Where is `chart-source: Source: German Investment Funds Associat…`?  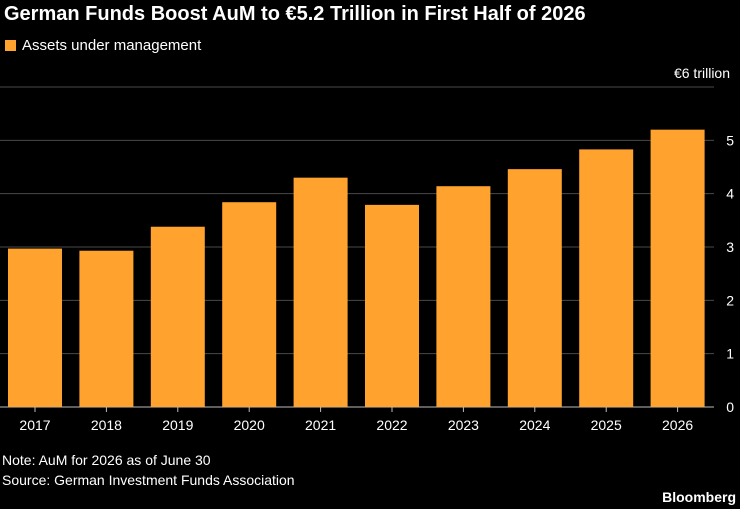 chart-source: Source: German Investment Funds Associat… is located at coordinates (148, 480).